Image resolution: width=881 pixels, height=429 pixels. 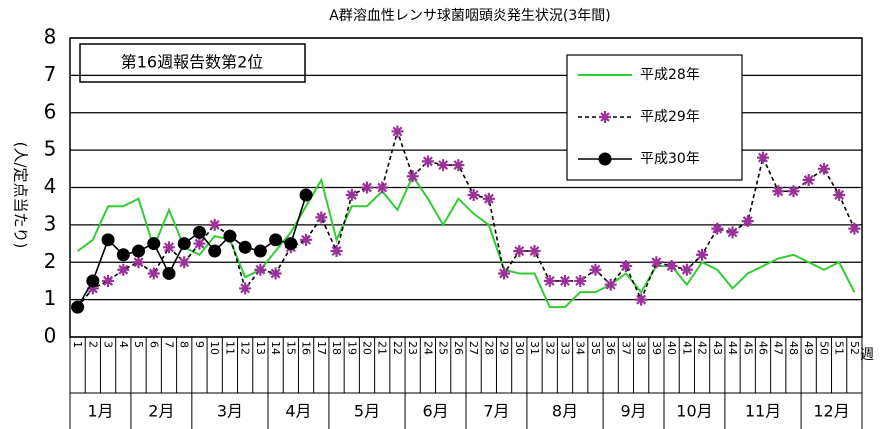 I want to click on x-tick-label: 31, so click(x=534, y=348).